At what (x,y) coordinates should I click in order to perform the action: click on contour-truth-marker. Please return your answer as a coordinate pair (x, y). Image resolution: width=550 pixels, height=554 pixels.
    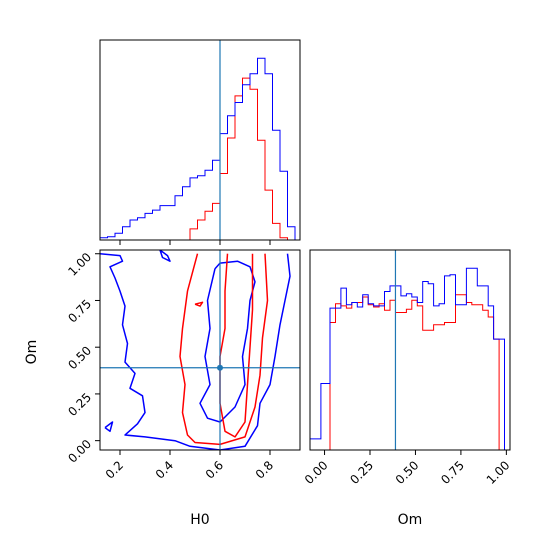
    Looking at the image, I should click on (220, 367).